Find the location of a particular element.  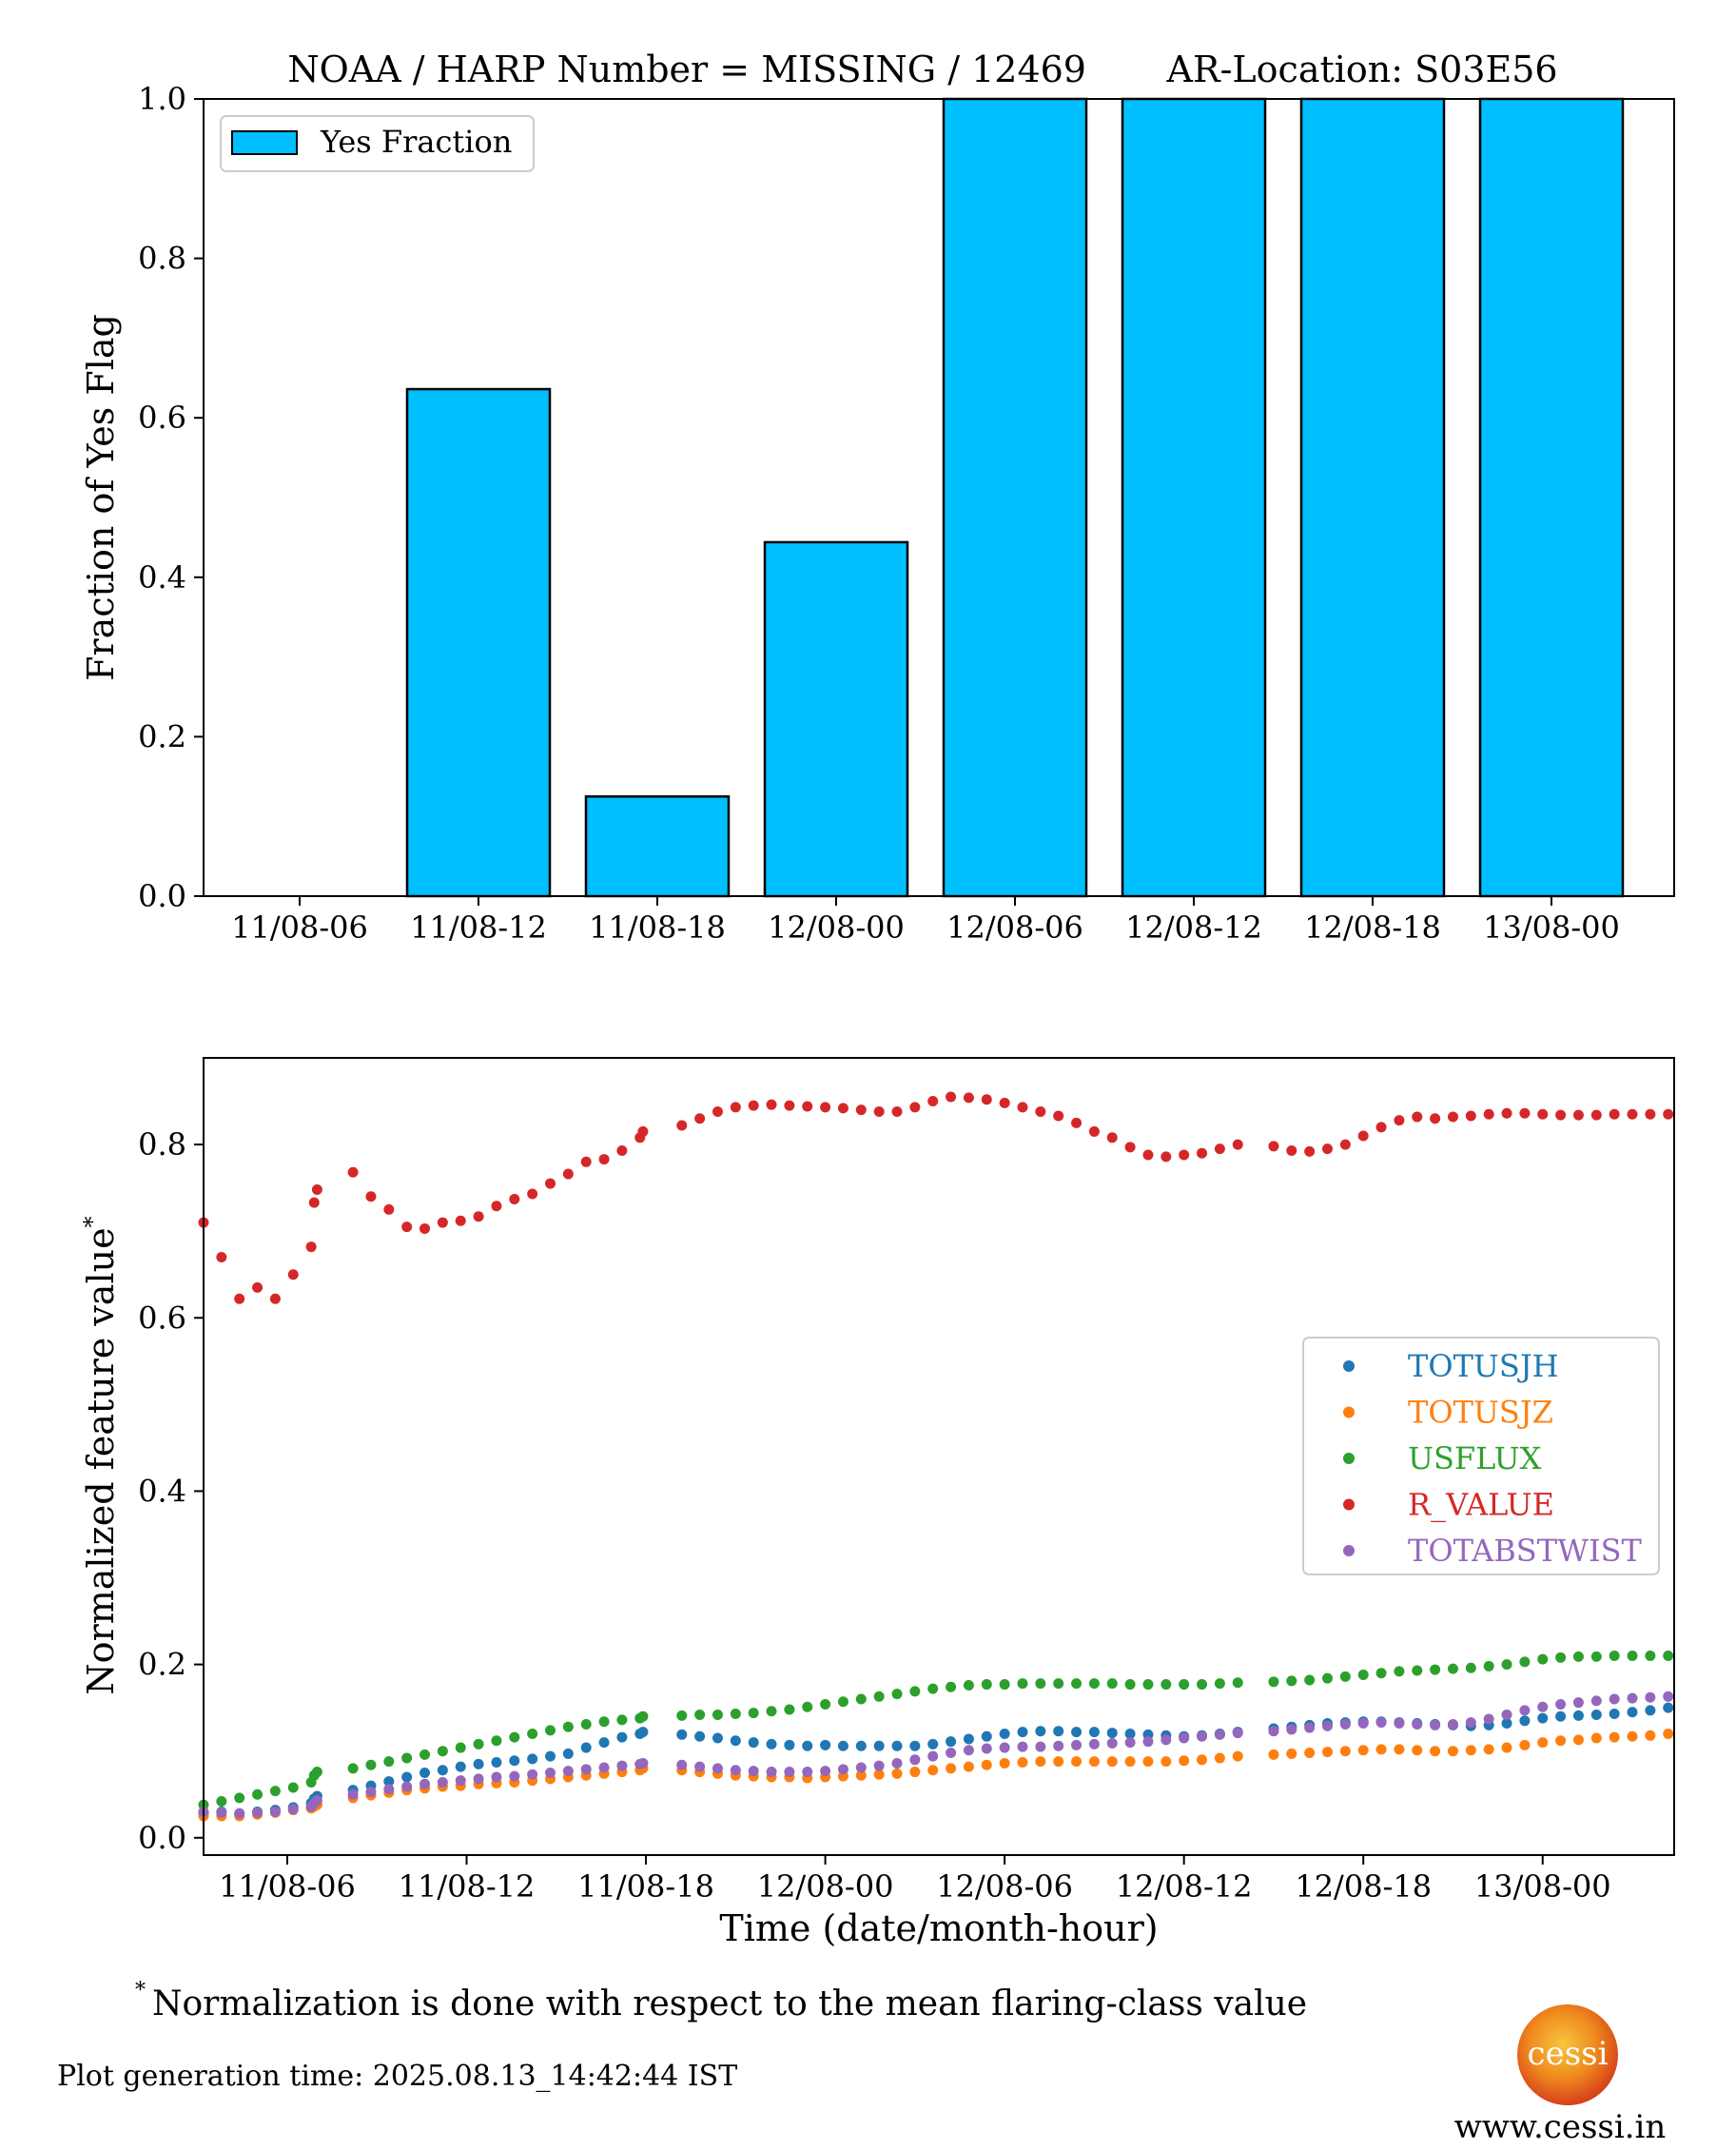

scatter-y-tick-label: 0.4 is located at coordinates (162, 1491).